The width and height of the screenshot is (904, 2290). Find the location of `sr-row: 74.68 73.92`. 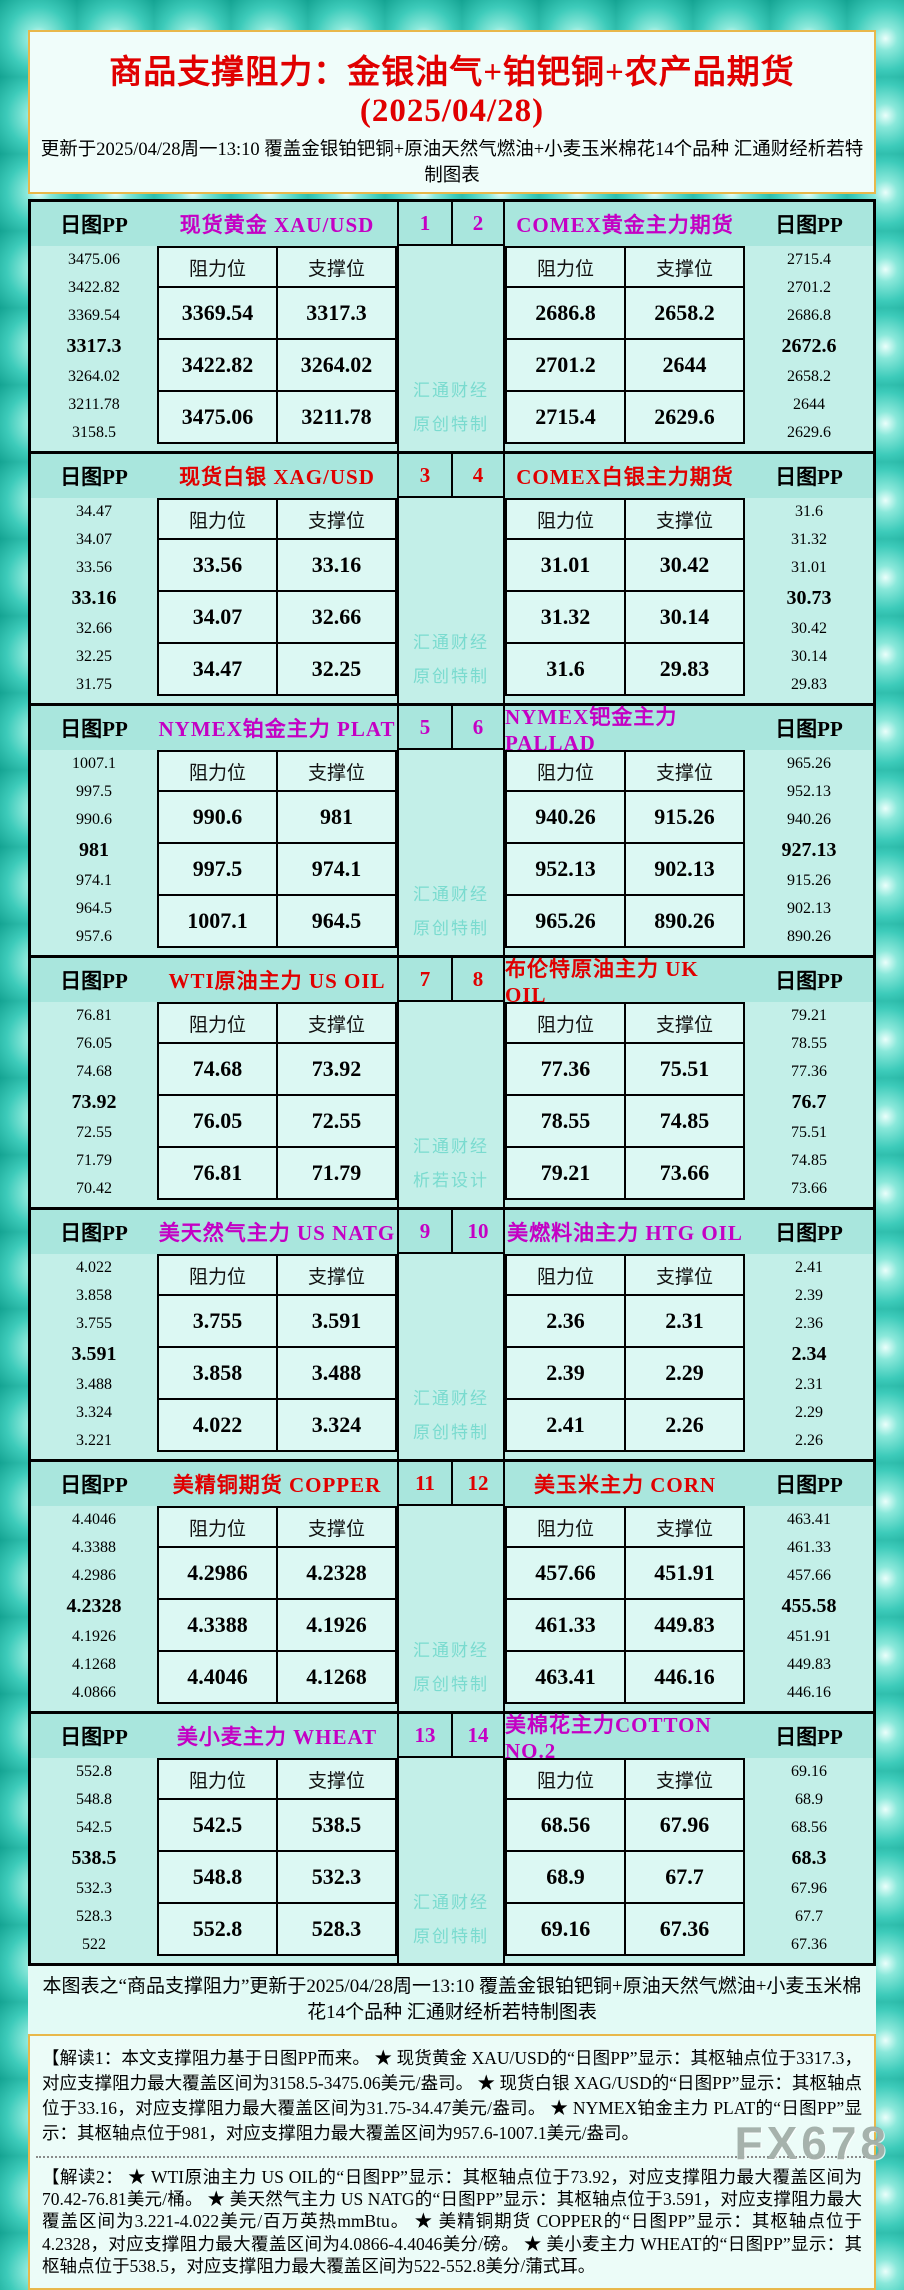

sr-row: 74.68 73.92 is located at coordinates (277, 1069).